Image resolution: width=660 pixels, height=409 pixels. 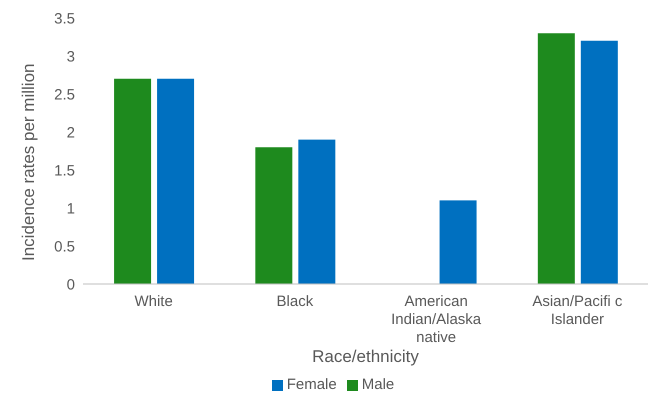 I want to click on y-tick-label: 3, so click(x=70, y=57).